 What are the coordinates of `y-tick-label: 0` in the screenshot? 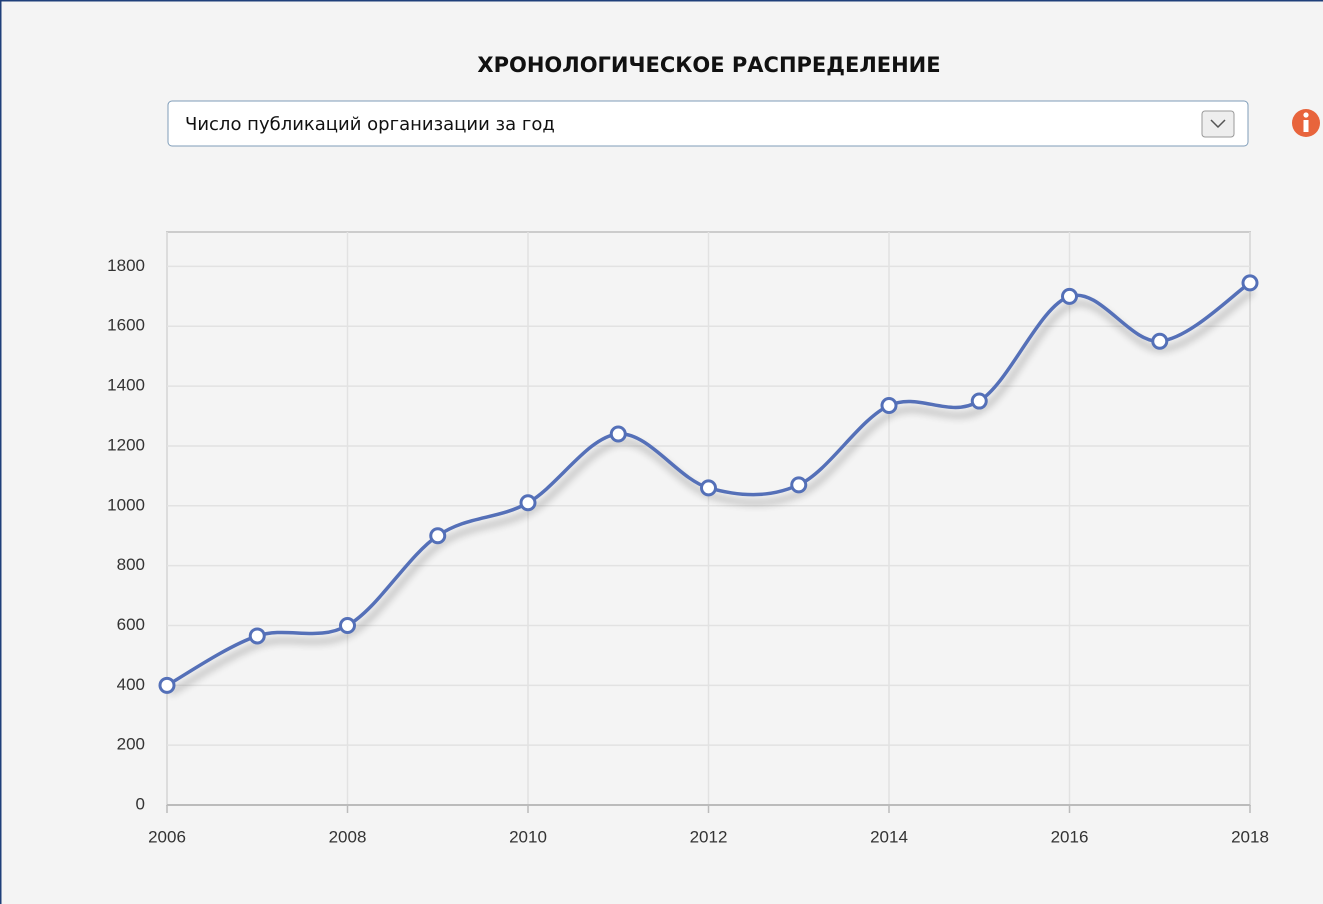 It's located at (140, 803).